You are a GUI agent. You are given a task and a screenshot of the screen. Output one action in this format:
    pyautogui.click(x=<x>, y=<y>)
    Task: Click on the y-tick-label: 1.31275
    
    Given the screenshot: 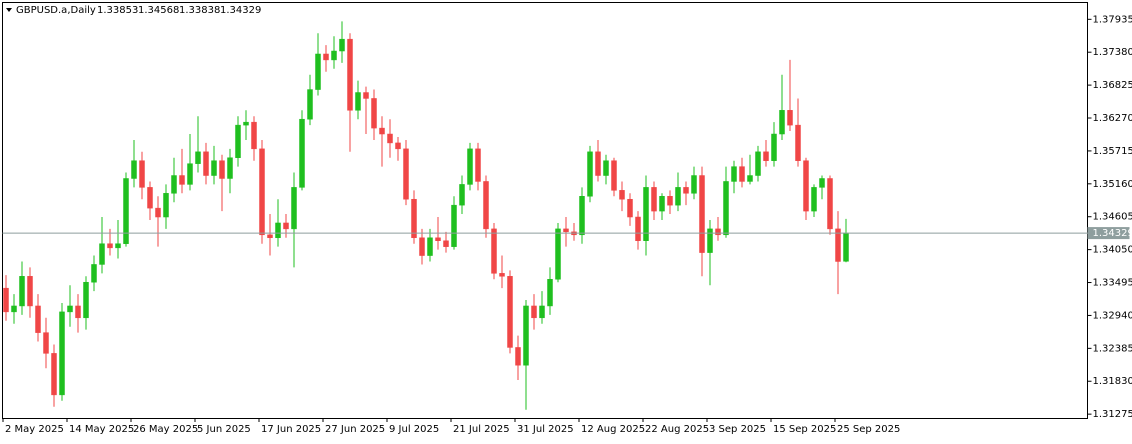 What is the action you would take?
    pyautogui.click(x=1112, y=414)
    